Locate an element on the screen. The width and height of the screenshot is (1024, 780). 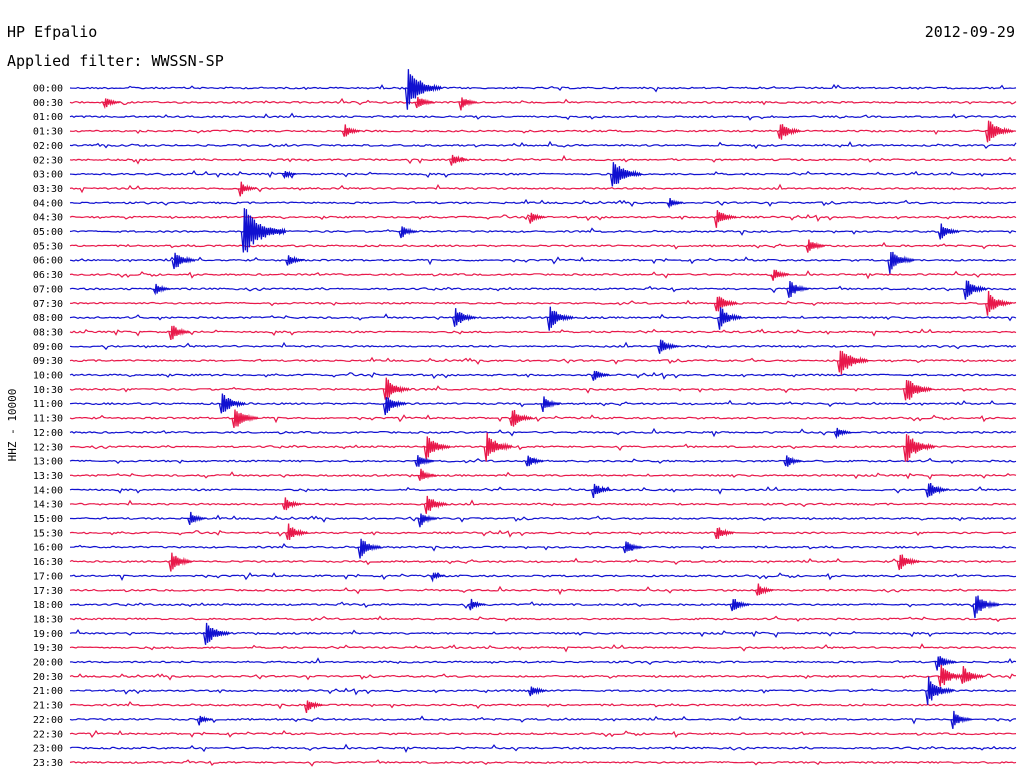
row-time-label: 19:30 is located at coordinates (48, 648).